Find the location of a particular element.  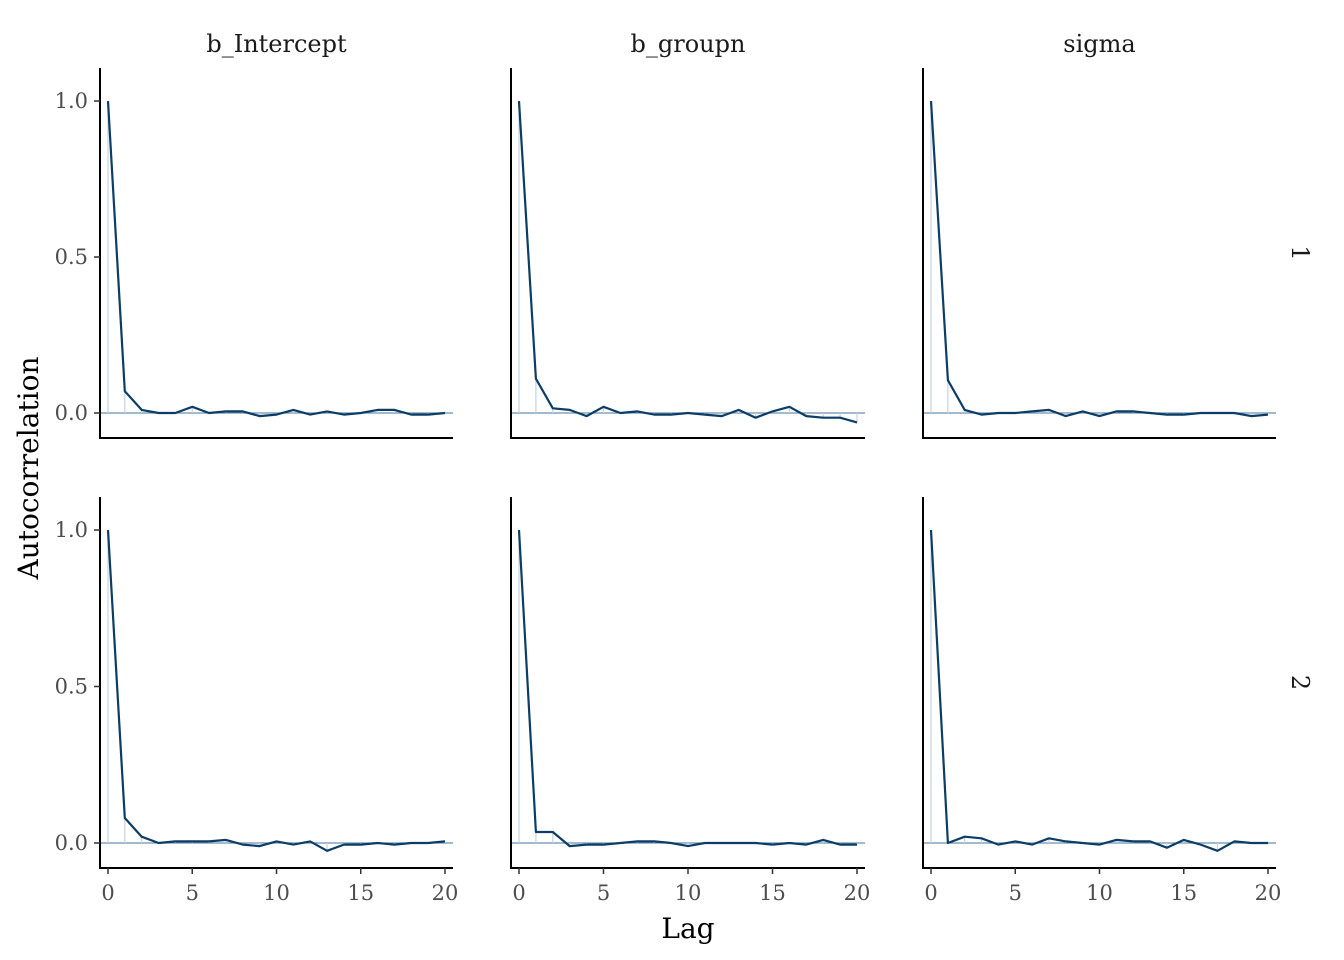

facet-label-sigma: sigma is located at coordinates (1099, 44).